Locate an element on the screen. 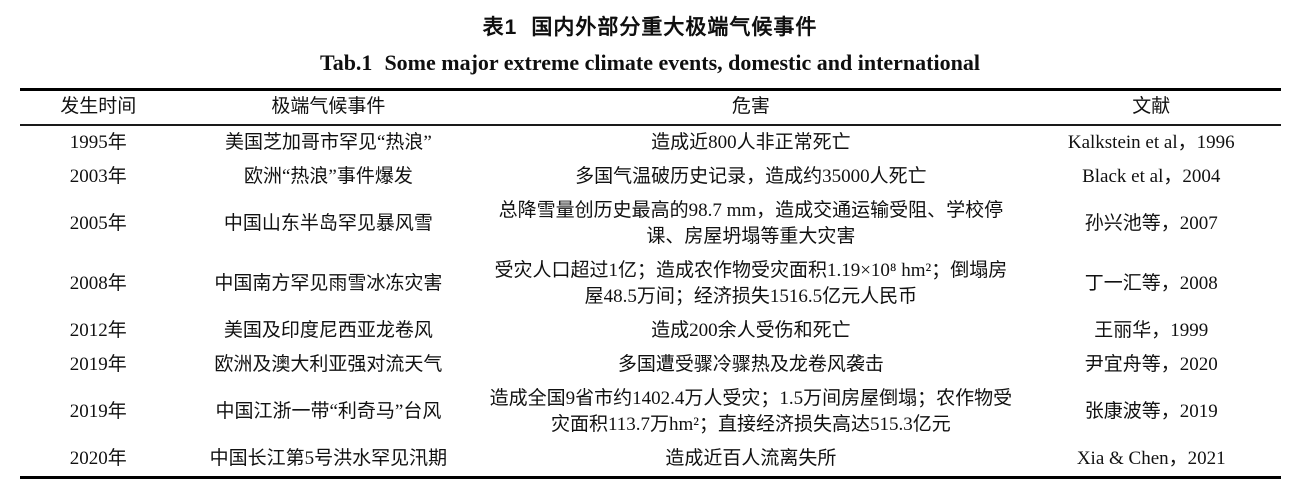  cell-reference: 尹宜舟等，2020 is located at coordinates (1151, 364).